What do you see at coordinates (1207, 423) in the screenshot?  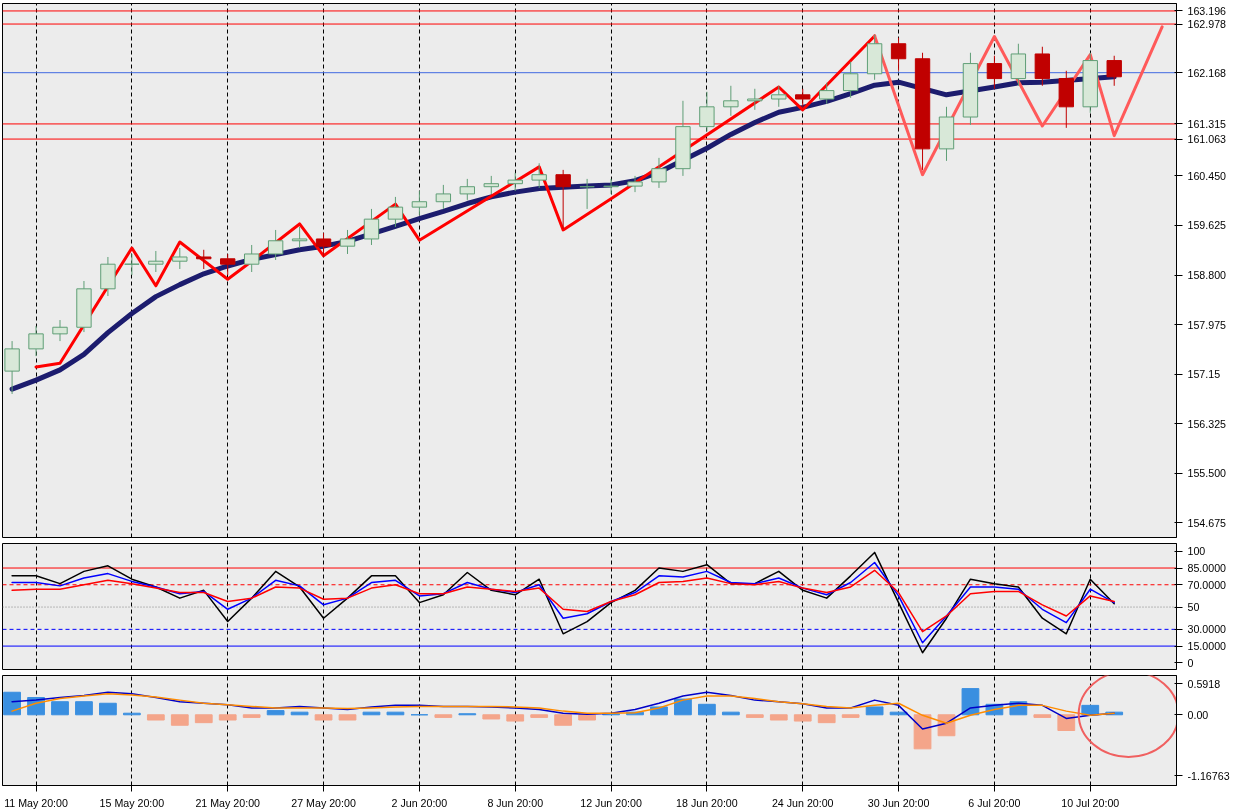 I see `y-tick-label: 156.325` at bounding box center [1207, 423].